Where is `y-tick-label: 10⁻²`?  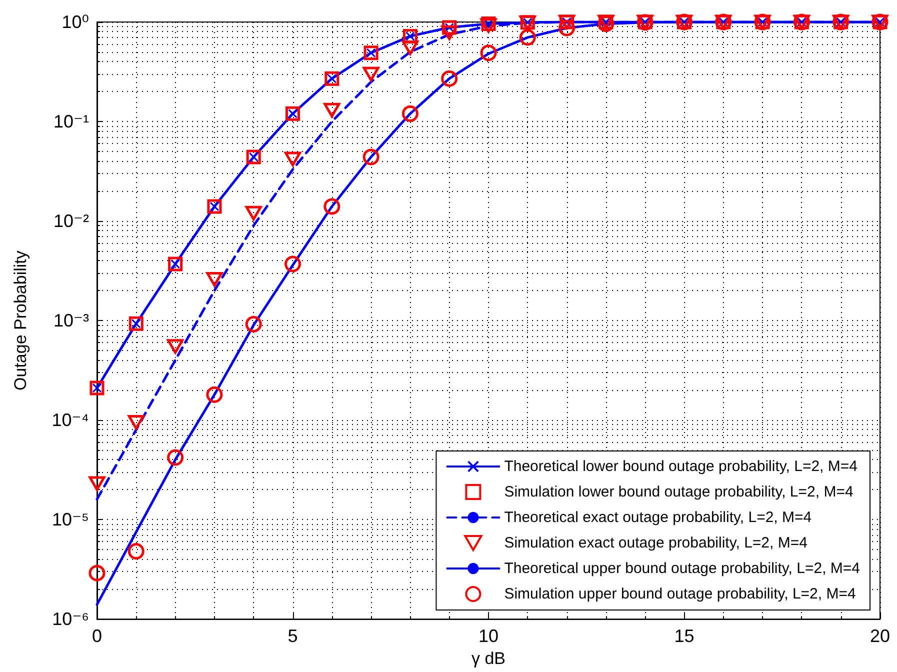 y-tick-label: 10⁻² is located at coordinates (71, 221).